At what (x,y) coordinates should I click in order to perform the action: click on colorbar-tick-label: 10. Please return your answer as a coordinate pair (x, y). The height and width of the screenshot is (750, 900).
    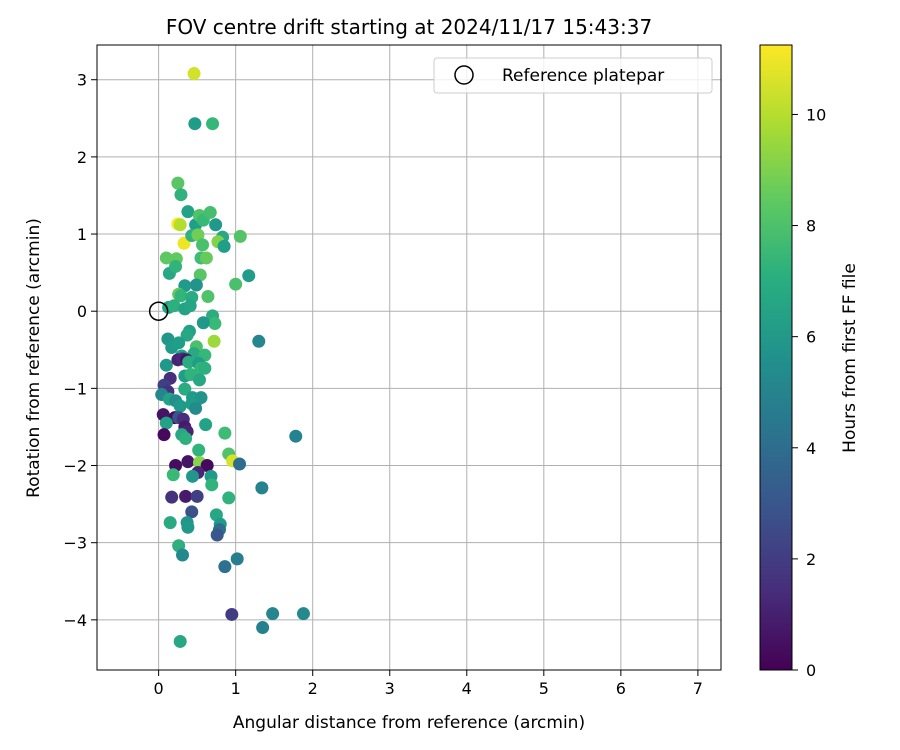
    Looking at the image, I should click on (816, 114).